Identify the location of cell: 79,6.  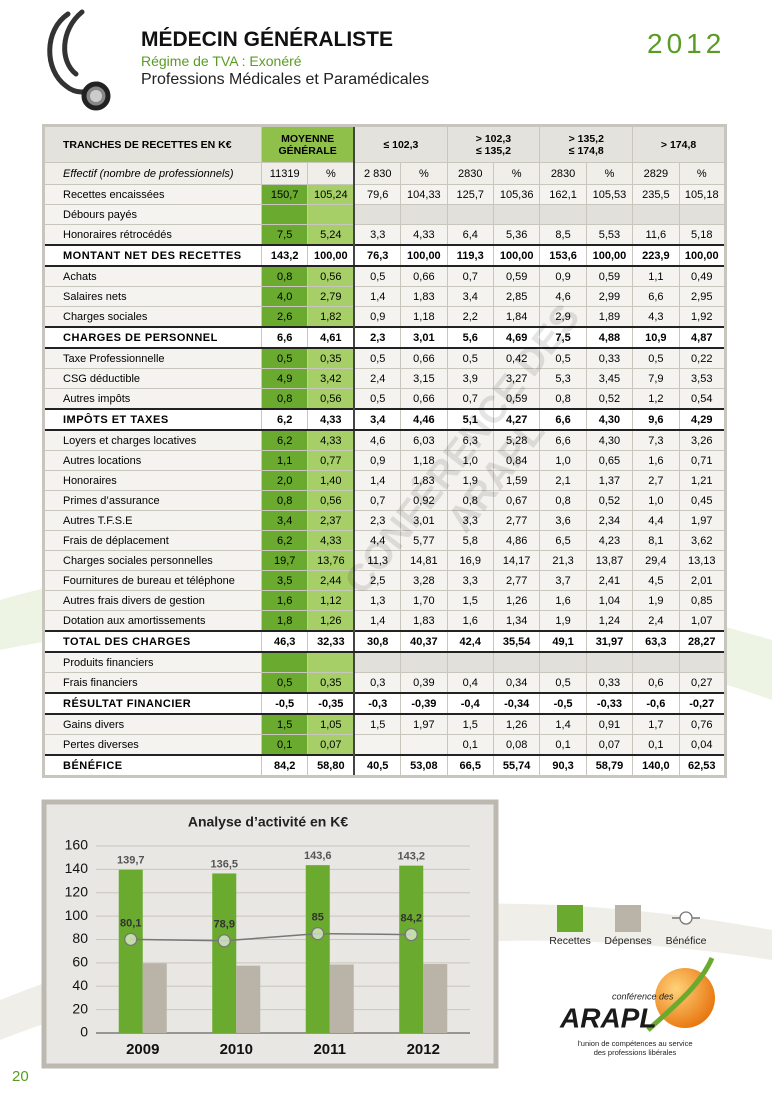
(377, 194).